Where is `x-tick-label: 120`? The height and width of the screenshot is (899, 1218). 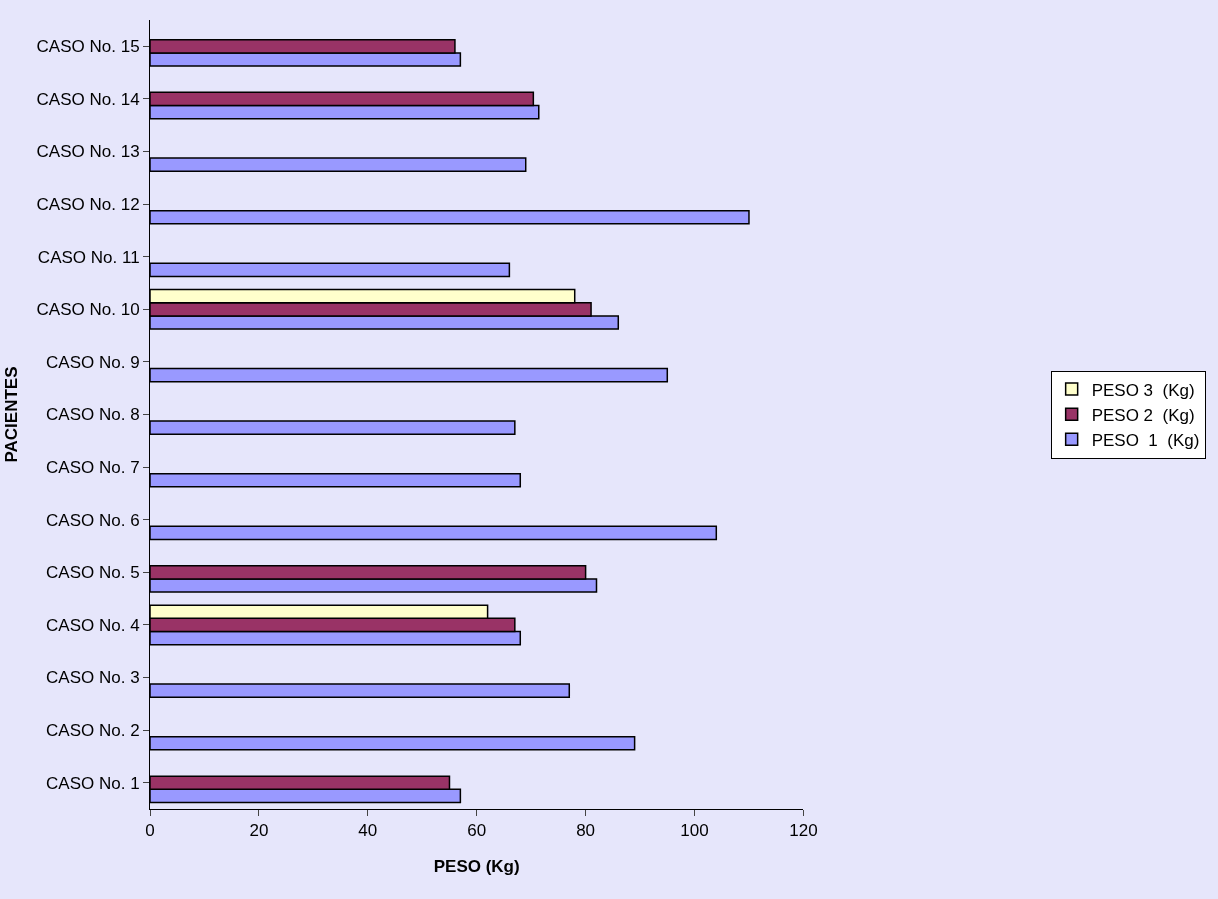
x-tick-label: 120 is located at coordinates (803, 831).